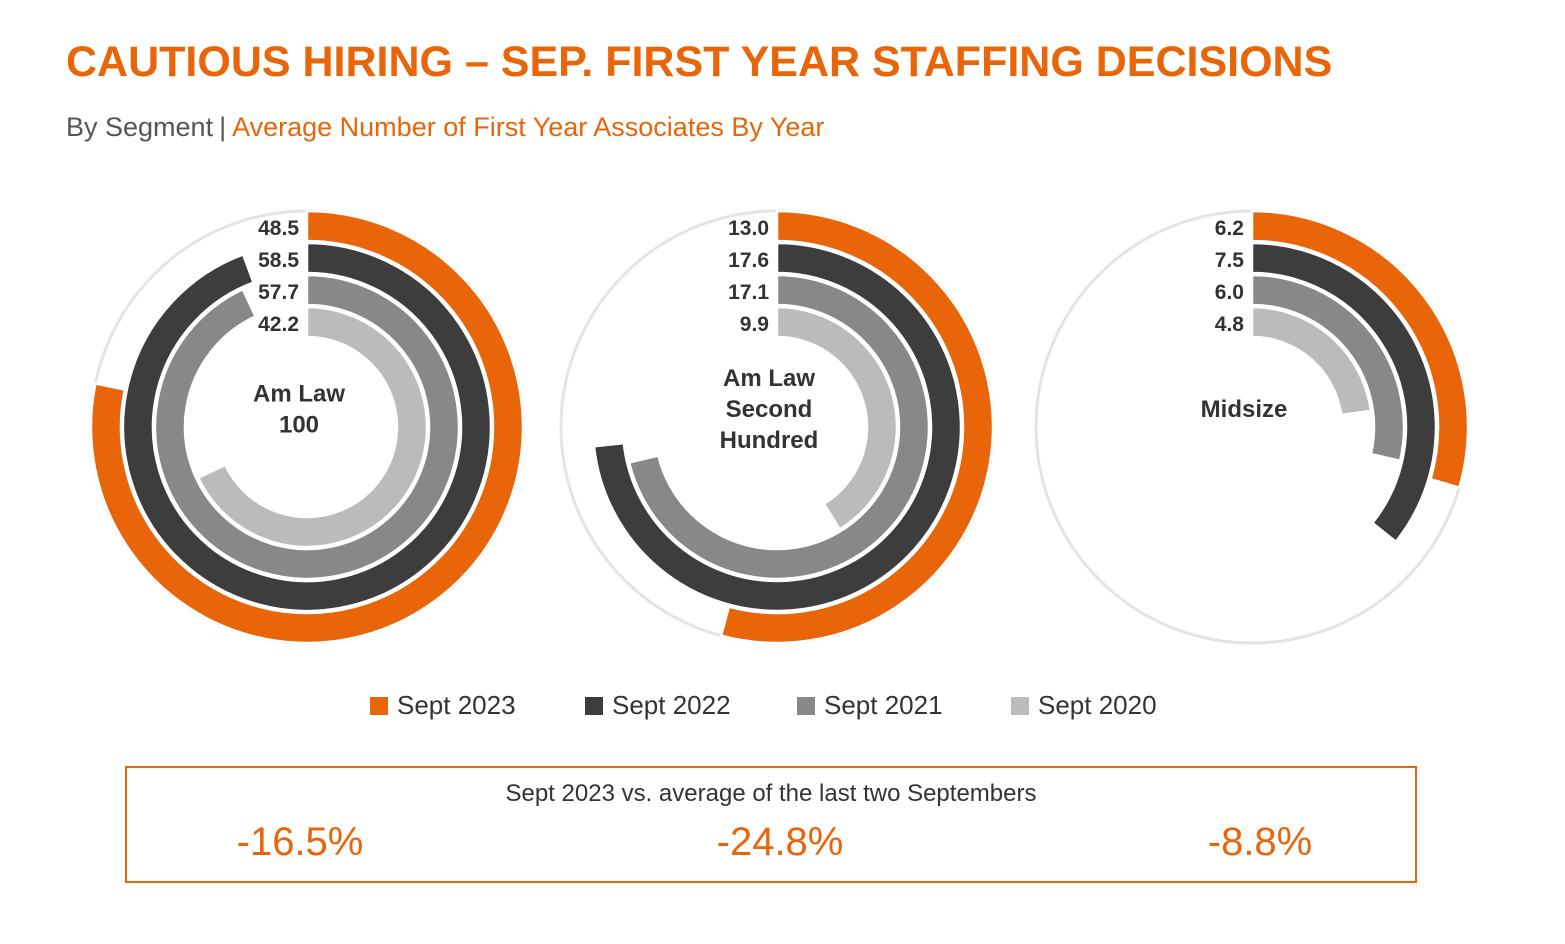  Describe the element at coordinates (780, 842) in the screenshot. I see `summary-value-am-law-second-hundred: -24.8%` at that location.